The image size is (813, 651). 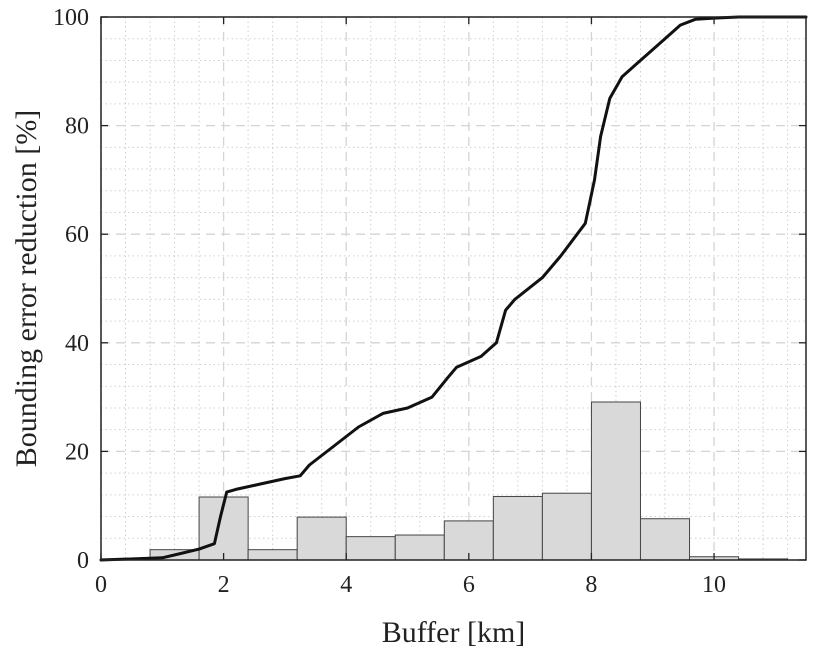 What do you see at coordinates (224, 585) in the screenshot?
I see `x-tick-label: 2` at bounding box center [224, 585].